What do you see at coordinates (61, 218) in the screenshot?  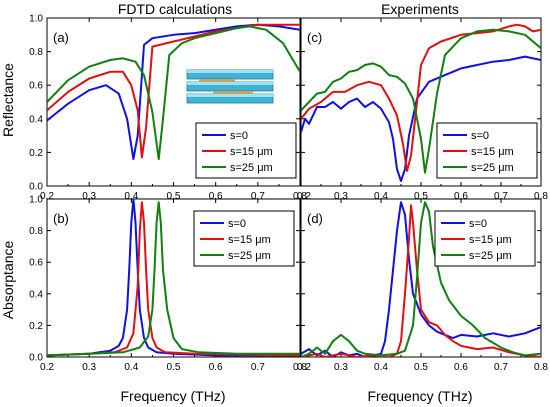 I see `panel-label: (b)` at bounding box center [61, 218].